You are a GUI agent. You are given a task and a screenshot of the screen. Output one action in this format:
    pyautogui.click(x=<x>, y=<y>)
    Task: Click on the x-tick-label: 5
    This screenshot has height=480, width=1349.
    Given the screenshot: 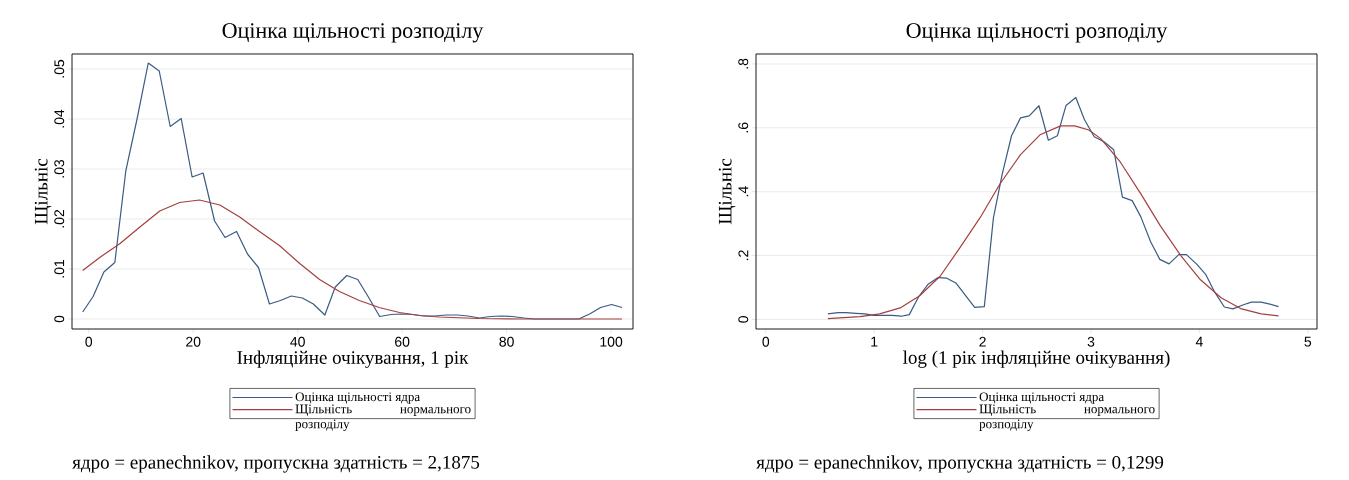 What is the action you would take?
    pyautogui.click(x=1308, y=341)
    